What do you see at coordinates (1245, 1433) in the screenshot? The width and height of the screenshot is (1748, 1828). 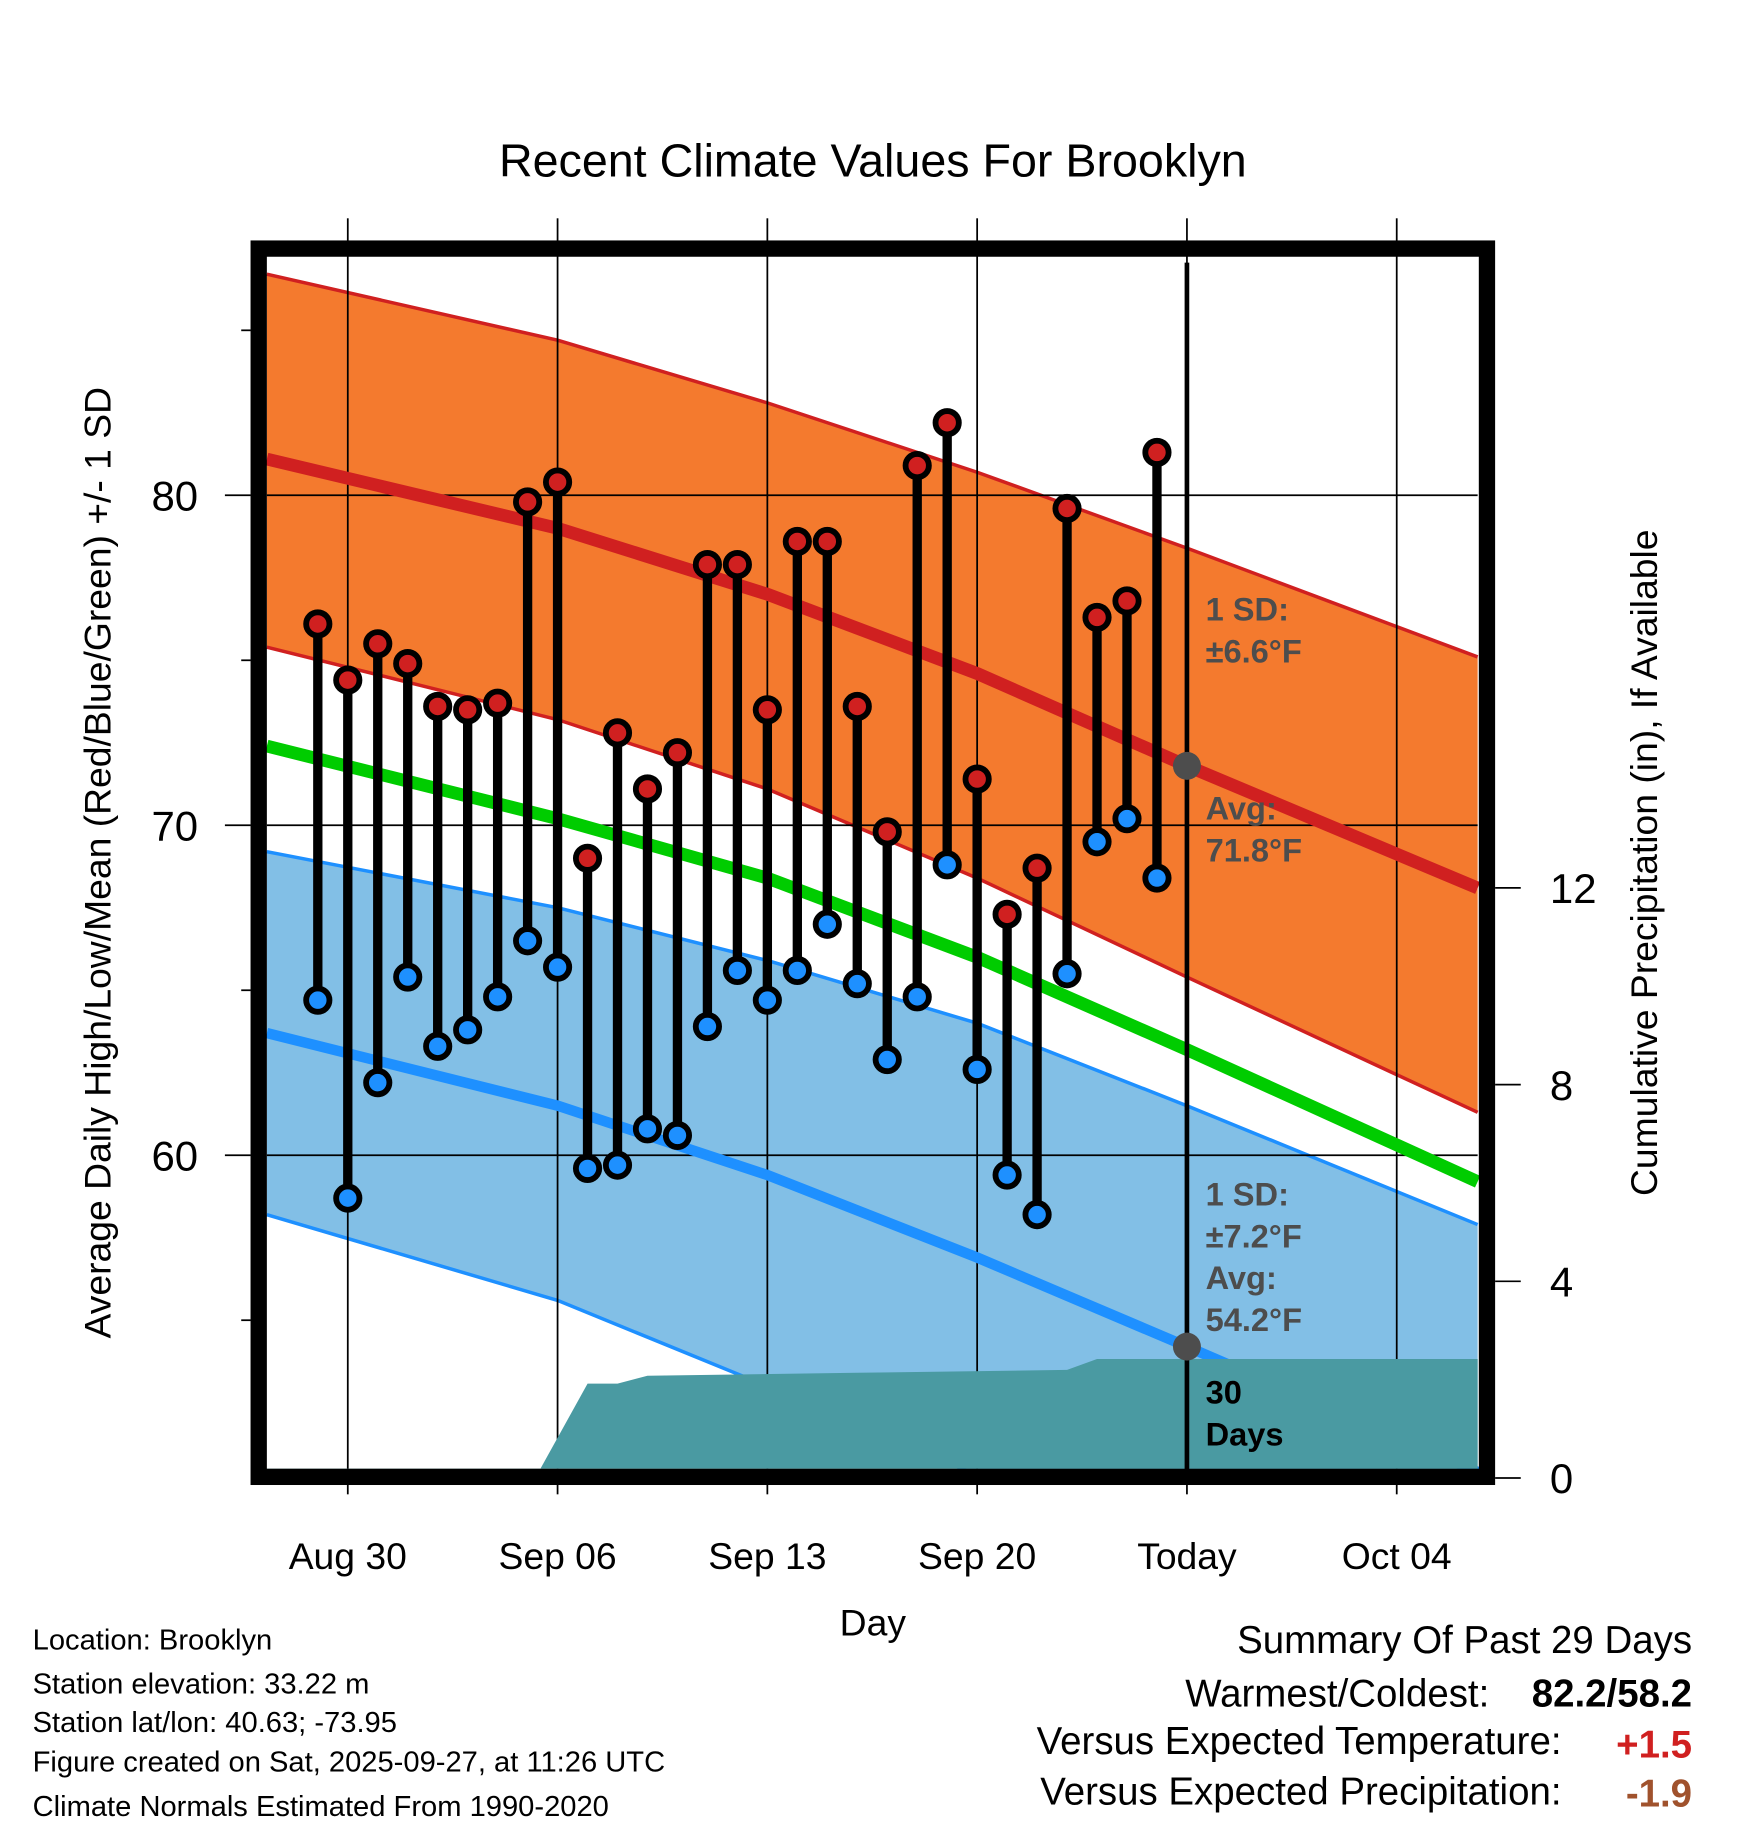 I see `precip-period-annotation: Days` at bounding box center [1245, 1433].